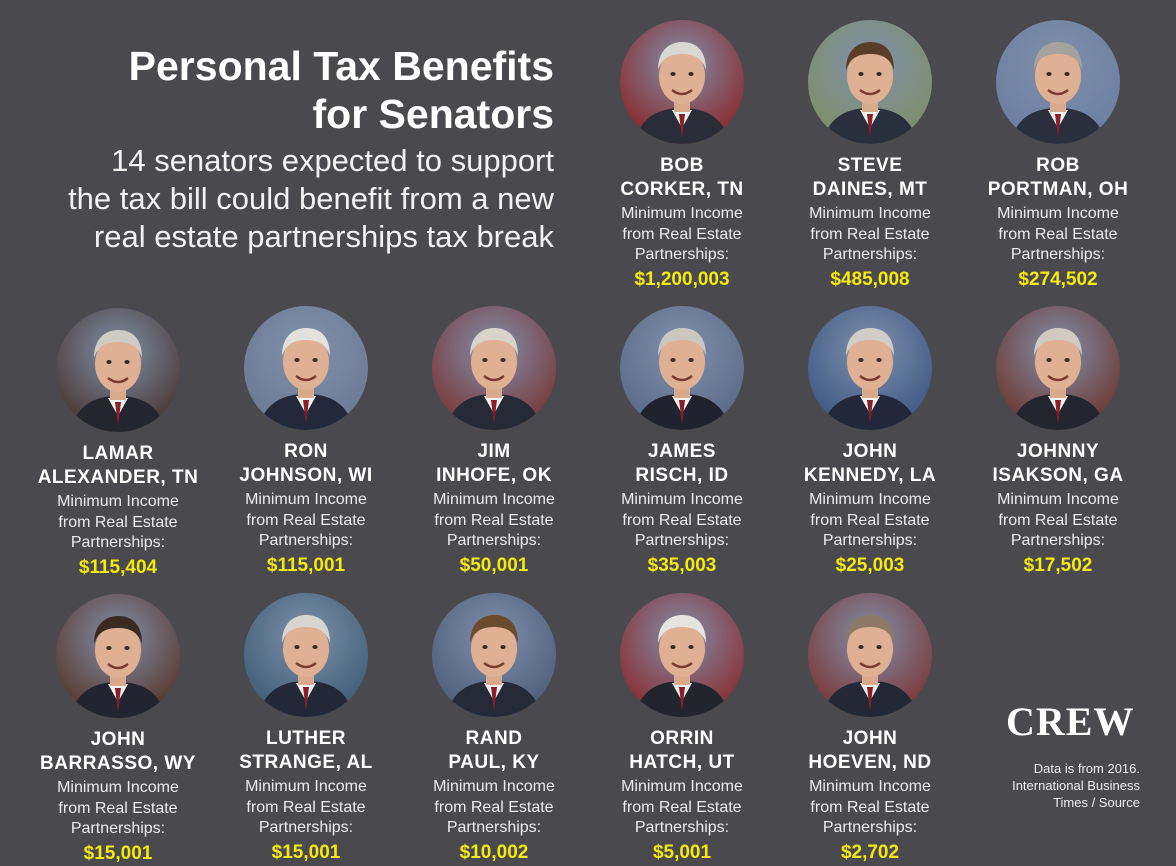 The image size is (1176, 866). What do you see at coordinates (870, 165) in the screenshot?
I see `senator-first-name: STEVE` at bounding box center [870, 165].